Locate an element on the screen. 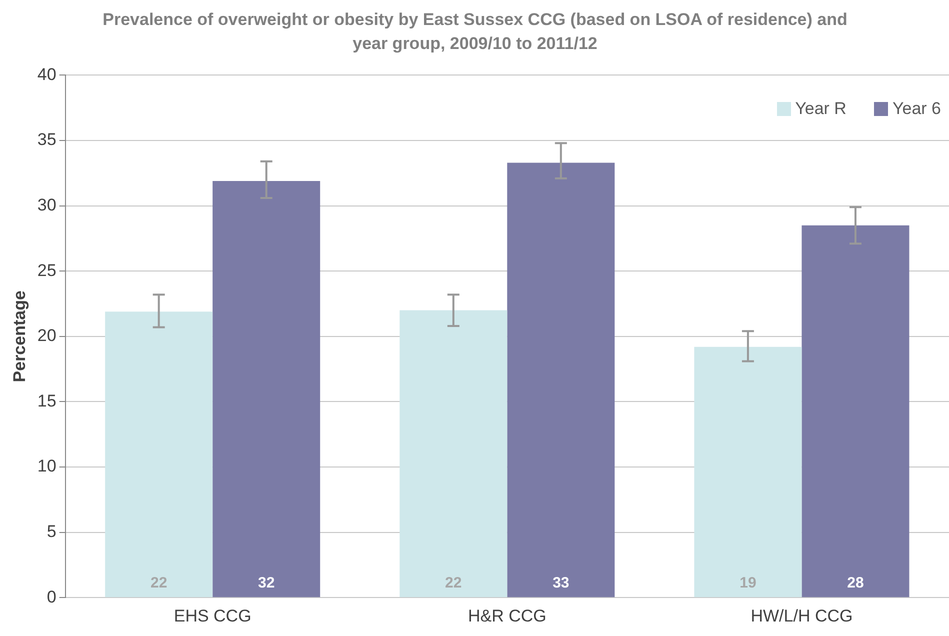  y-tick-label: 10 is located at coordinates (46, 466).